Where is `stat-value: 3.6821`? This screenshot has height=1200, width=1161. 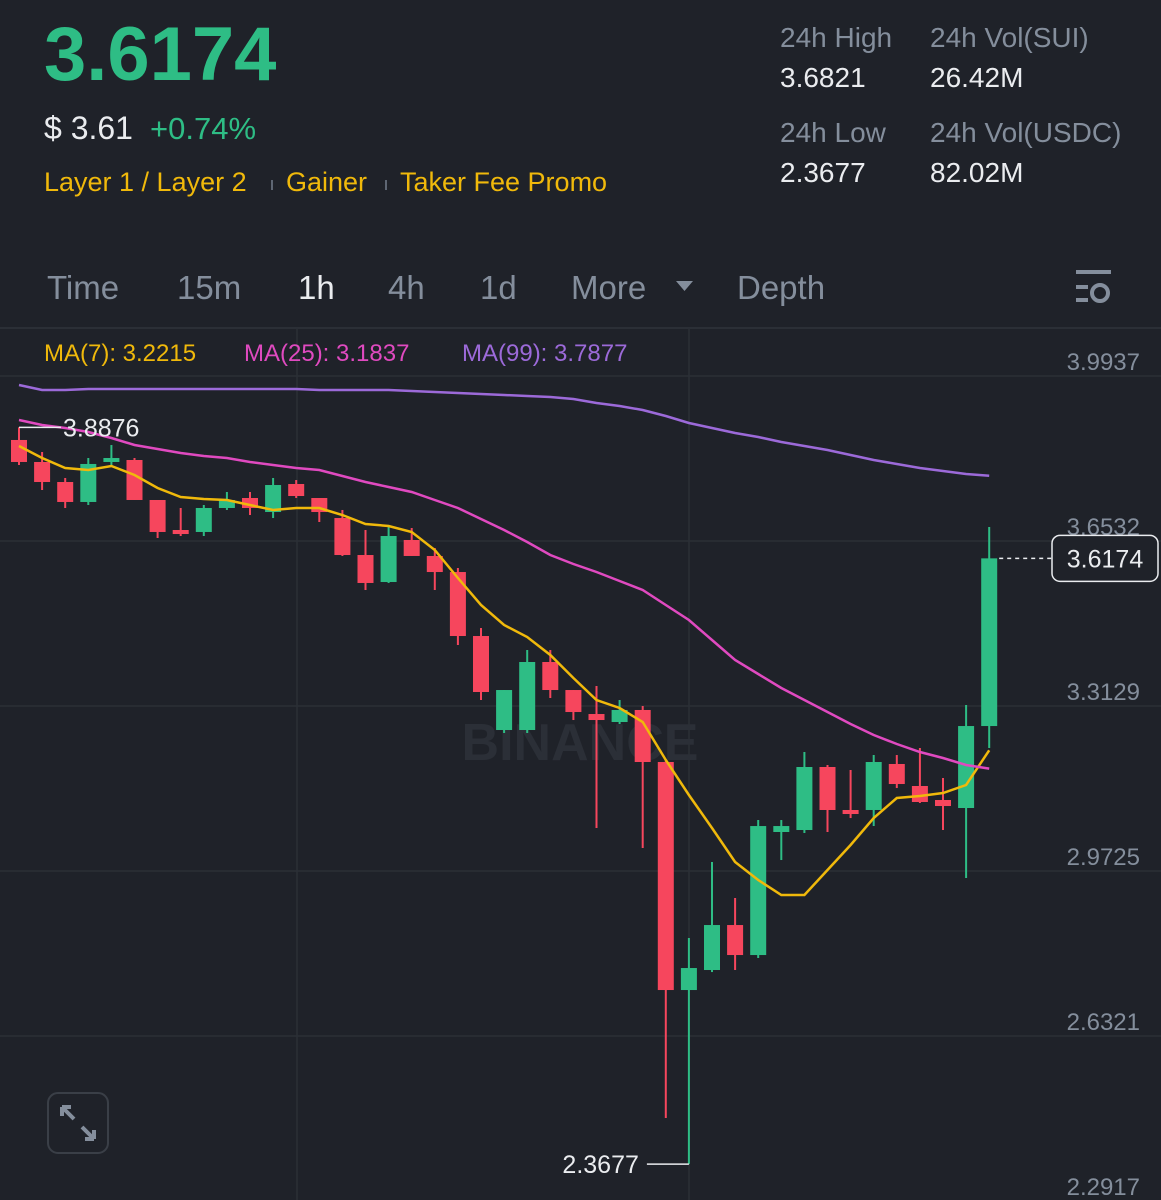
stat-value: 3.6821 is located at coordinates (823, 77).